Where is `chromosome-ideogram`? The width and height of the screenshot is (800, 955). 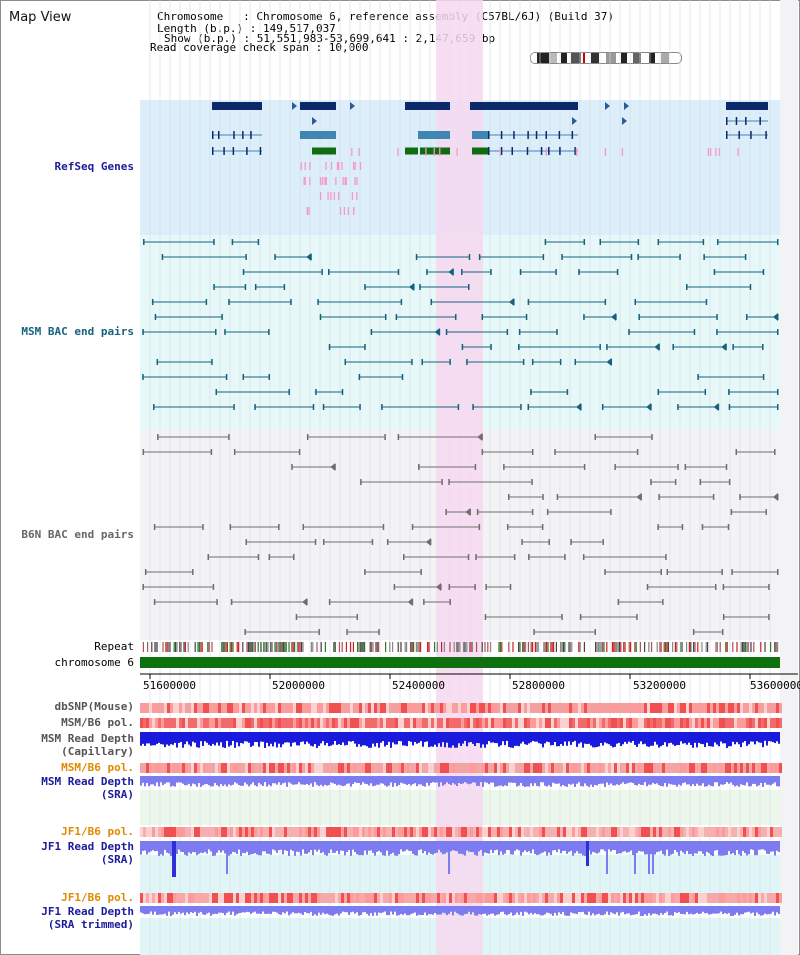 chromosome-ideogram is located at coordinates (606, 58).